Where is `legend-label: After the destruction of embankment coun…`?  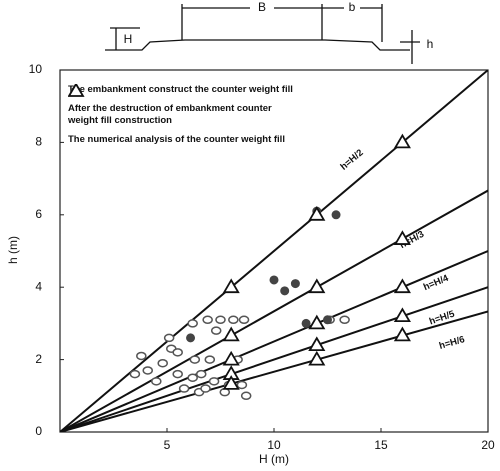 legend-label: After the destruction of embankment coun… is located at coordinates (170, 114).